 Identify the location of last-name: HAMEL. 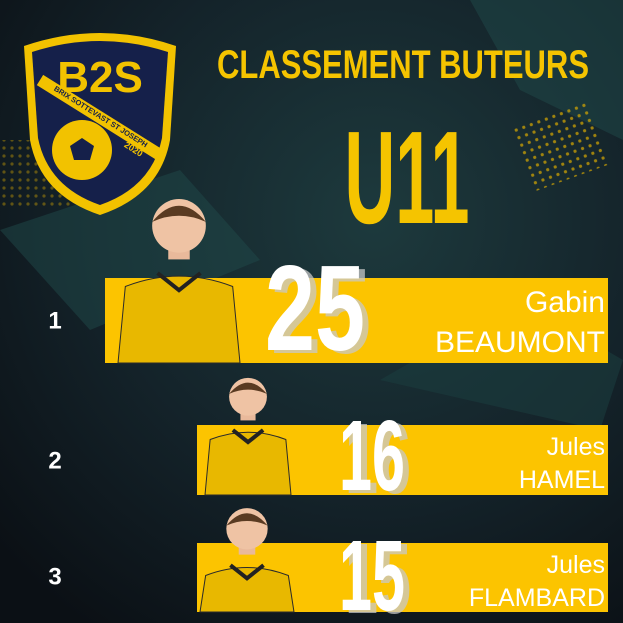
(562, 480).